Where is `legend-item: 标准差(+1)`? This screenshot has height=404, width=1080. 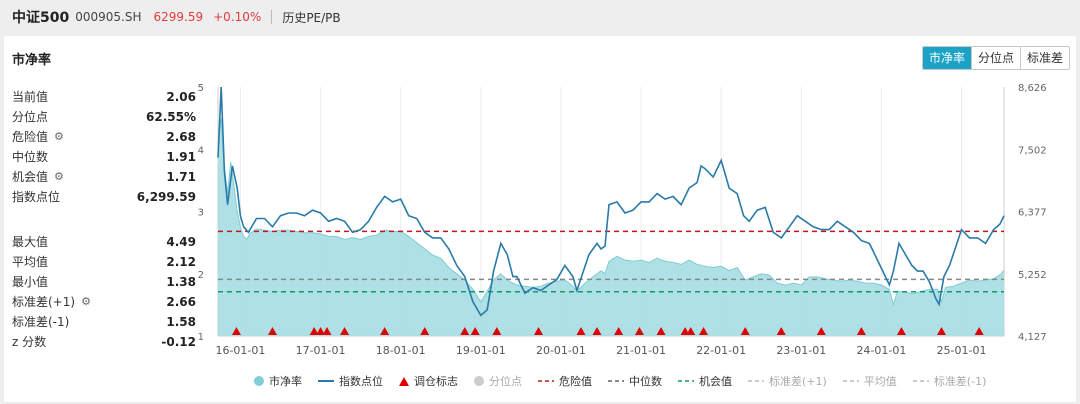 legend-item: 标准差(+1) is located at coordinates (787, 381).